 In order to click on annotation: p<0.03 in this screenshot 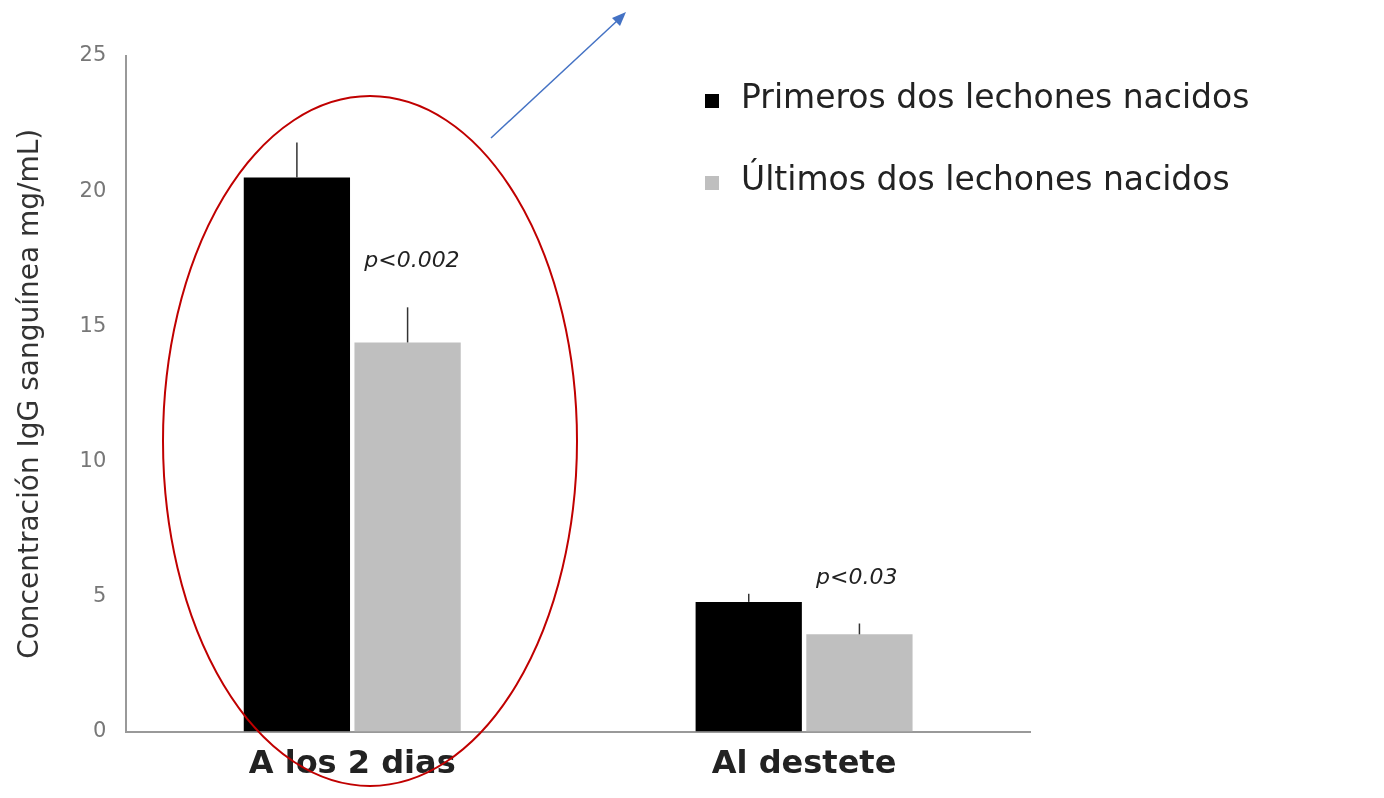, I will do `click(856, 576)`.